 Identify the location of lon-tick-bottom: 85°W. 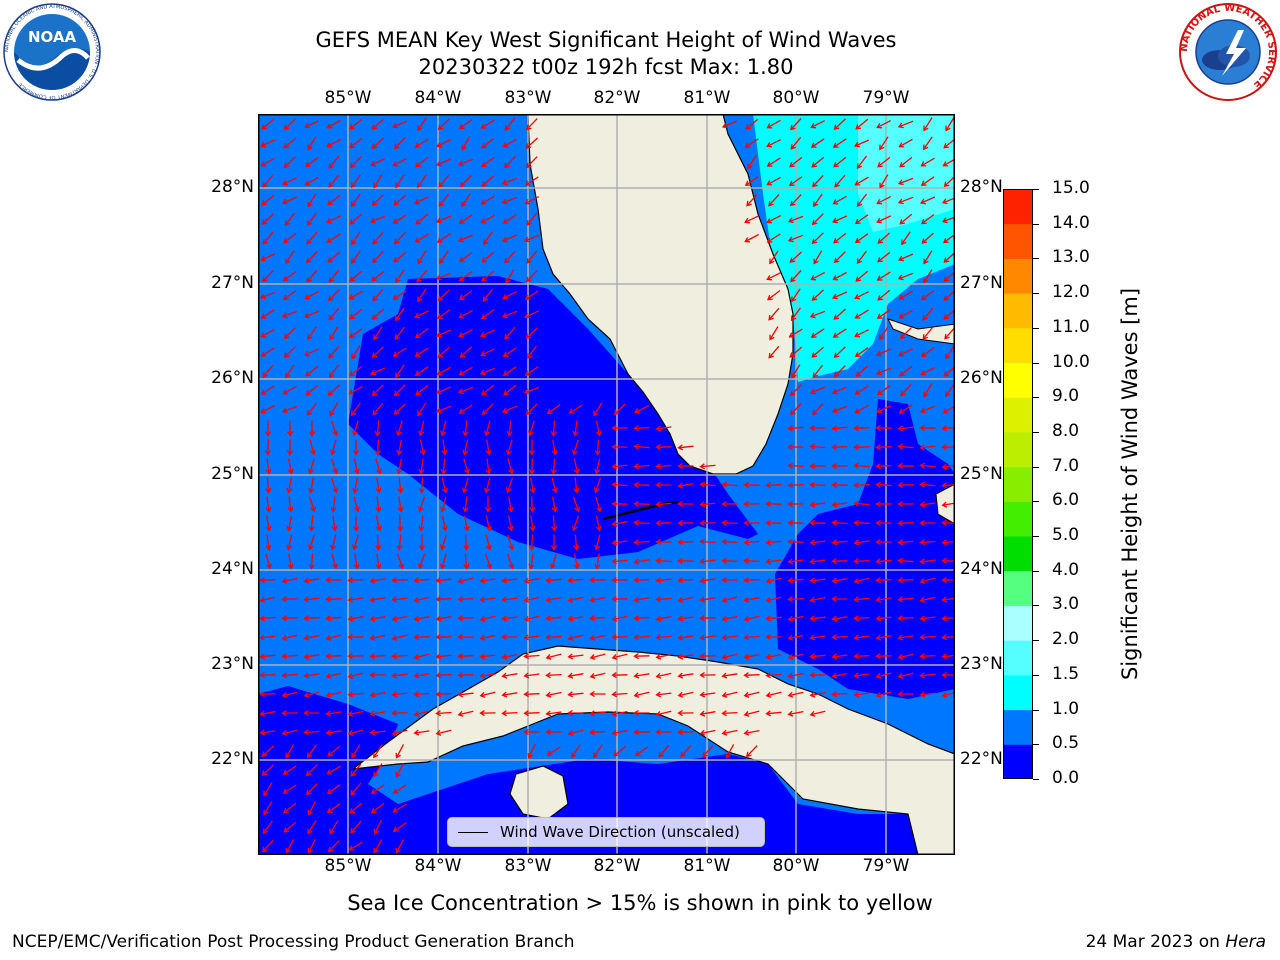
(348, 866).